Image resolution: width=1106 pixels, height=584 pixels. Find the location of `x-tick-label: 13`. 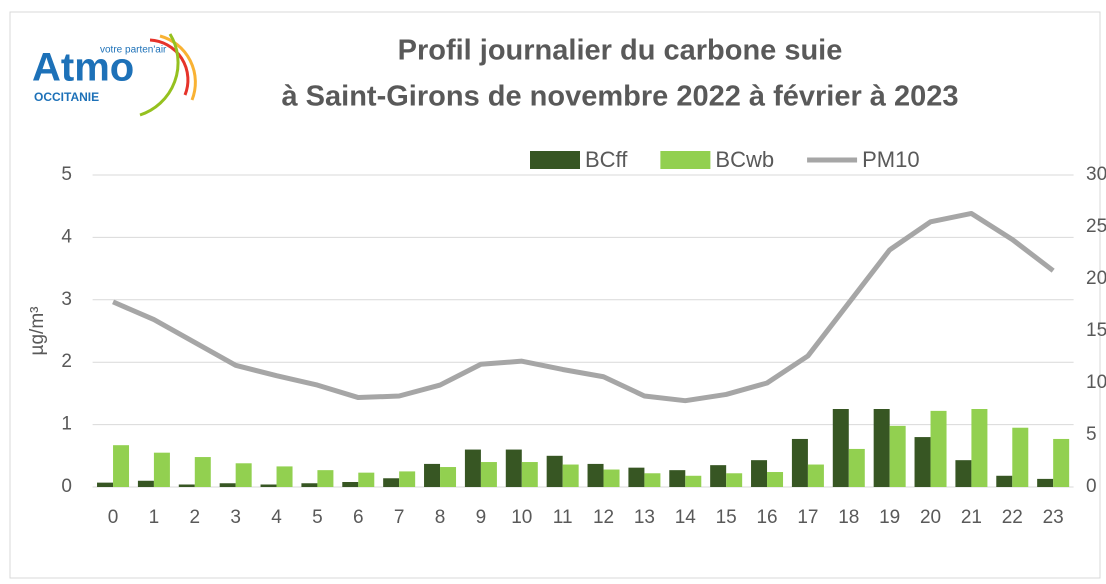

x-tick-label: 13 is located at coordinates (644, 517).